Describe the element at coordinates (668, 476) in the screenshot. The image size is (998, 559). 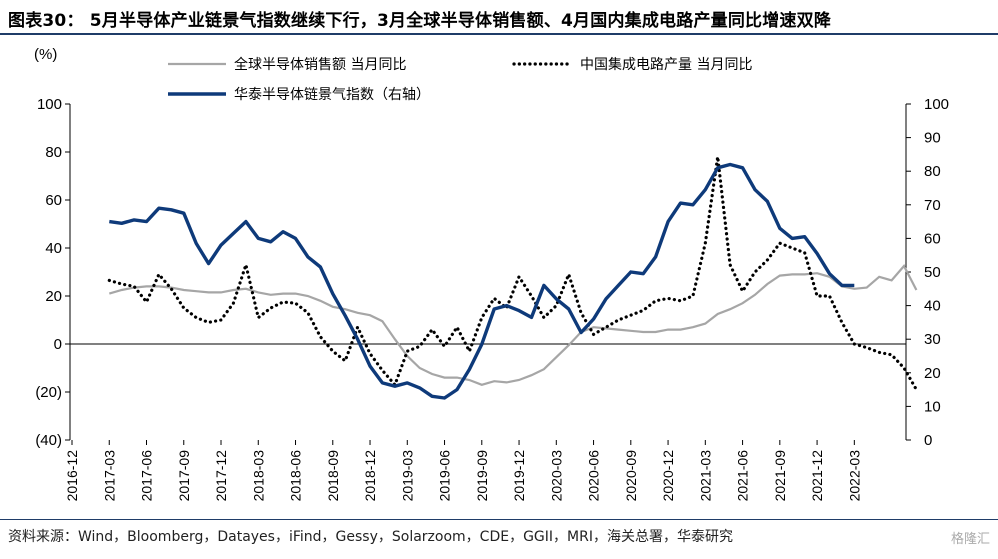
I see `x-tick-label: 2020-12` at that location.